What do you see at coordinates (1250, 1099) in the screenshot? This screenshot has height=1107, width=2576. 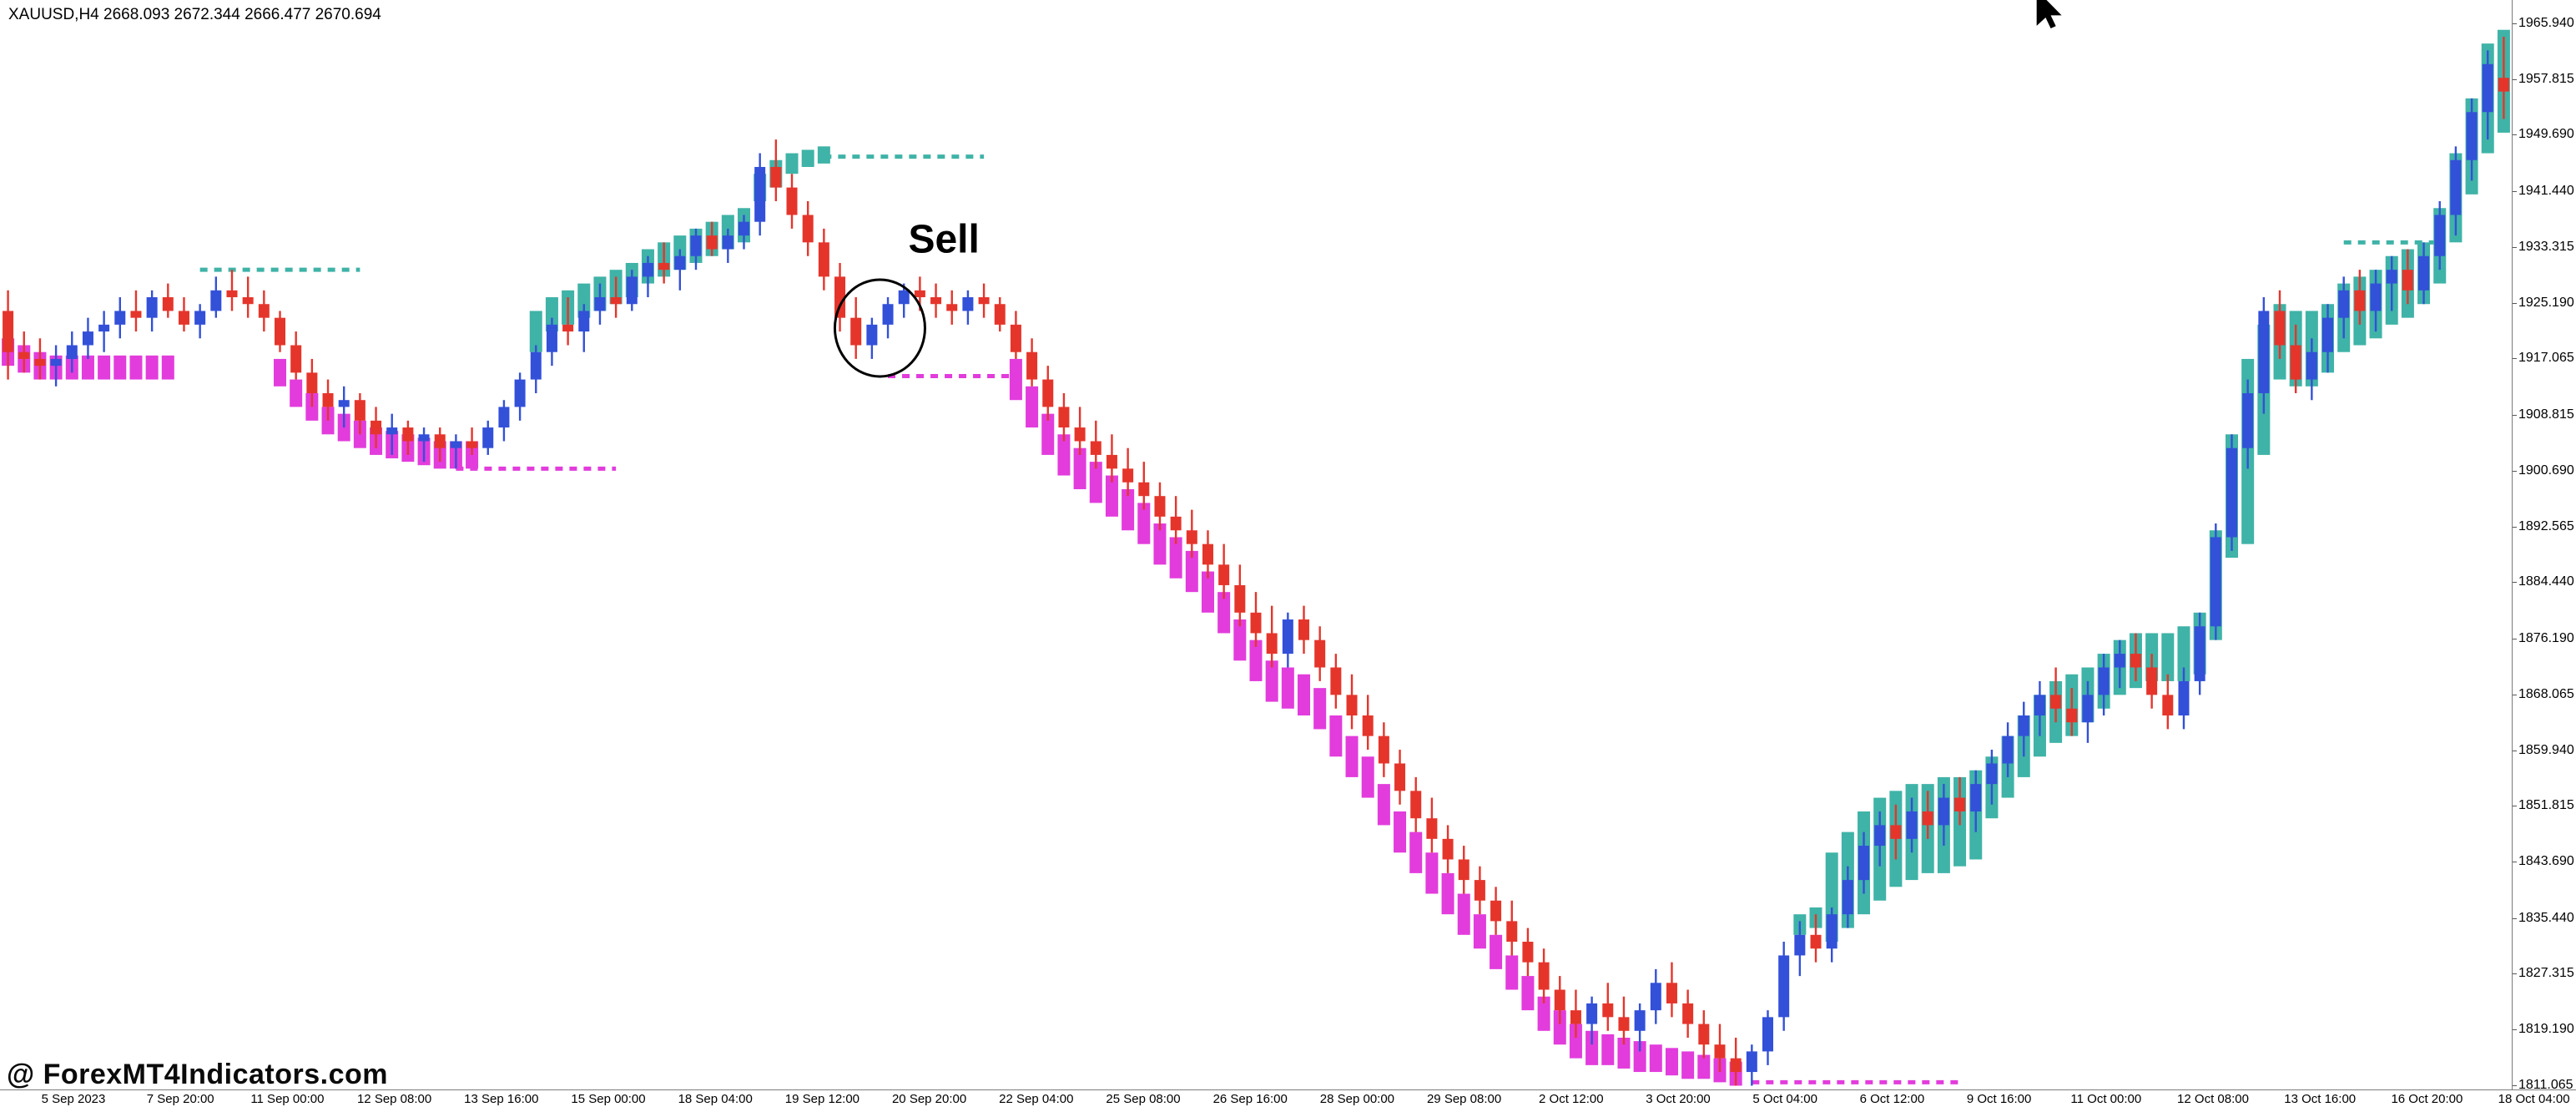 I see `time-axis-label: 26 Sep 16:00` at bounding box center [1250, 1099].